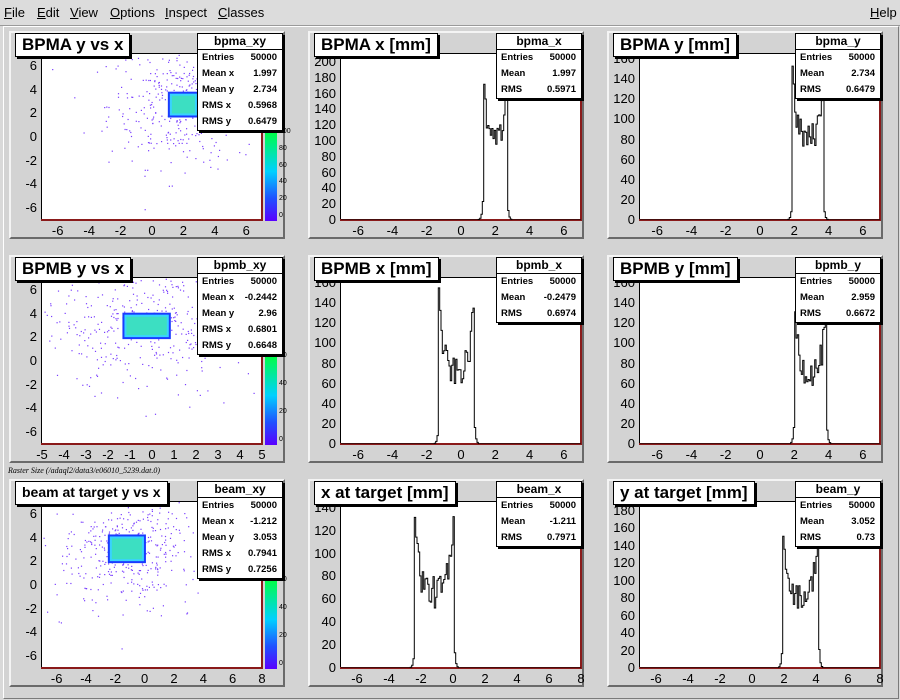 This screenshot has width=900, height=700. Describe the element at coordinates (132, 12) in the screenshot. I see `menu-options: Options` at that location.